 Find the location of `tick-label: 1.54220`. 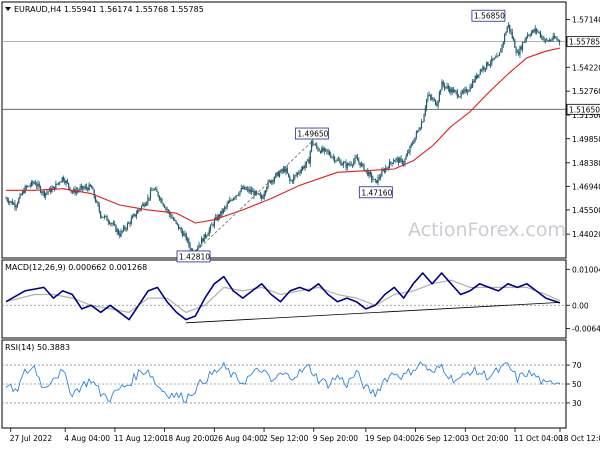

tick-label: 1.54220 is located at coordinates (586, 67).